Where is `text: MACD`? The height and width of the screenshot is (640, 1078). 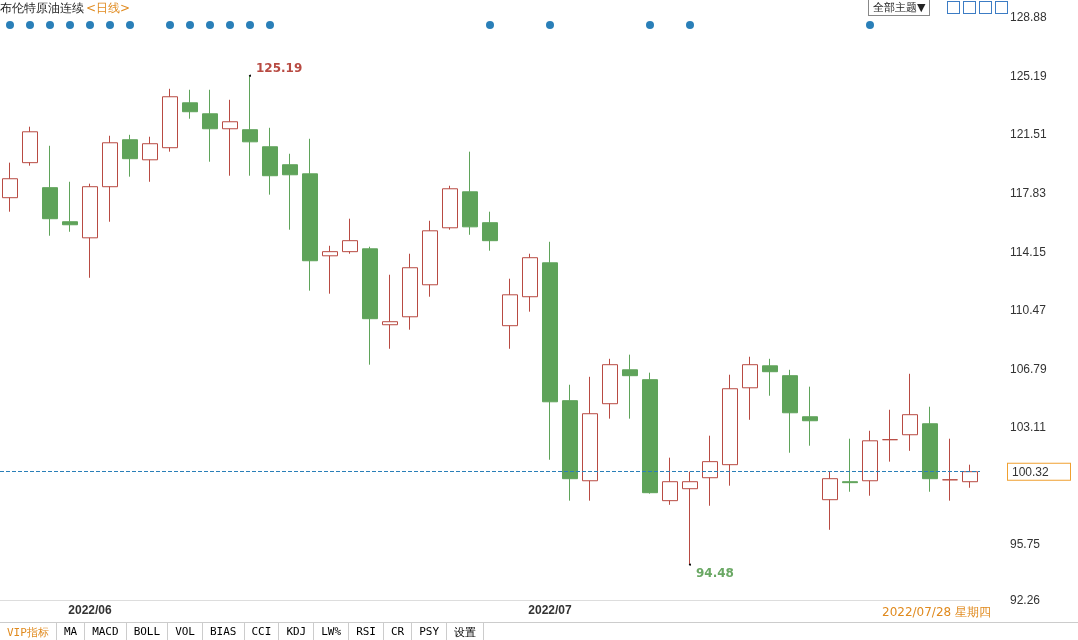 text: MACD is located at coordinates (106, 631).